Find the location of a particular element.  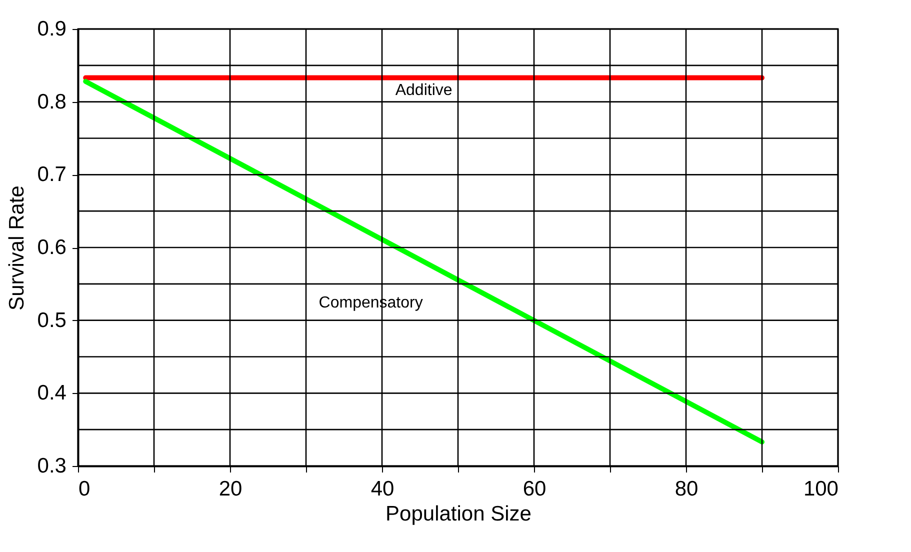

x-tick-label: 80 is located at coordinates (686, 489).